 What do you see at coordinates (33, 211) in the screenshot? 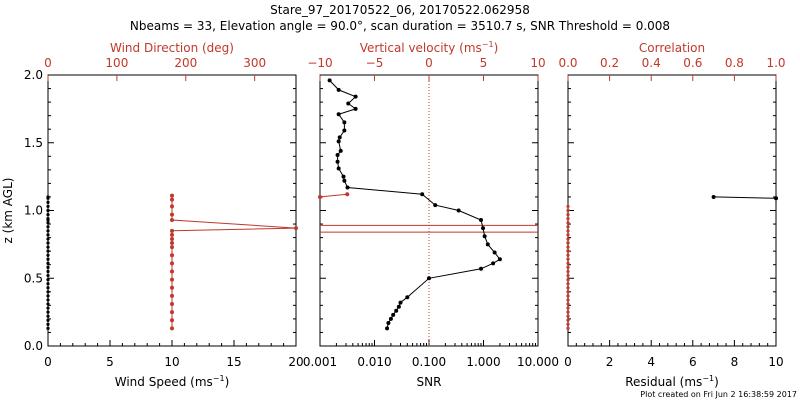
I see `y-tick-label: 1.0` at bounding box center [33, 211].